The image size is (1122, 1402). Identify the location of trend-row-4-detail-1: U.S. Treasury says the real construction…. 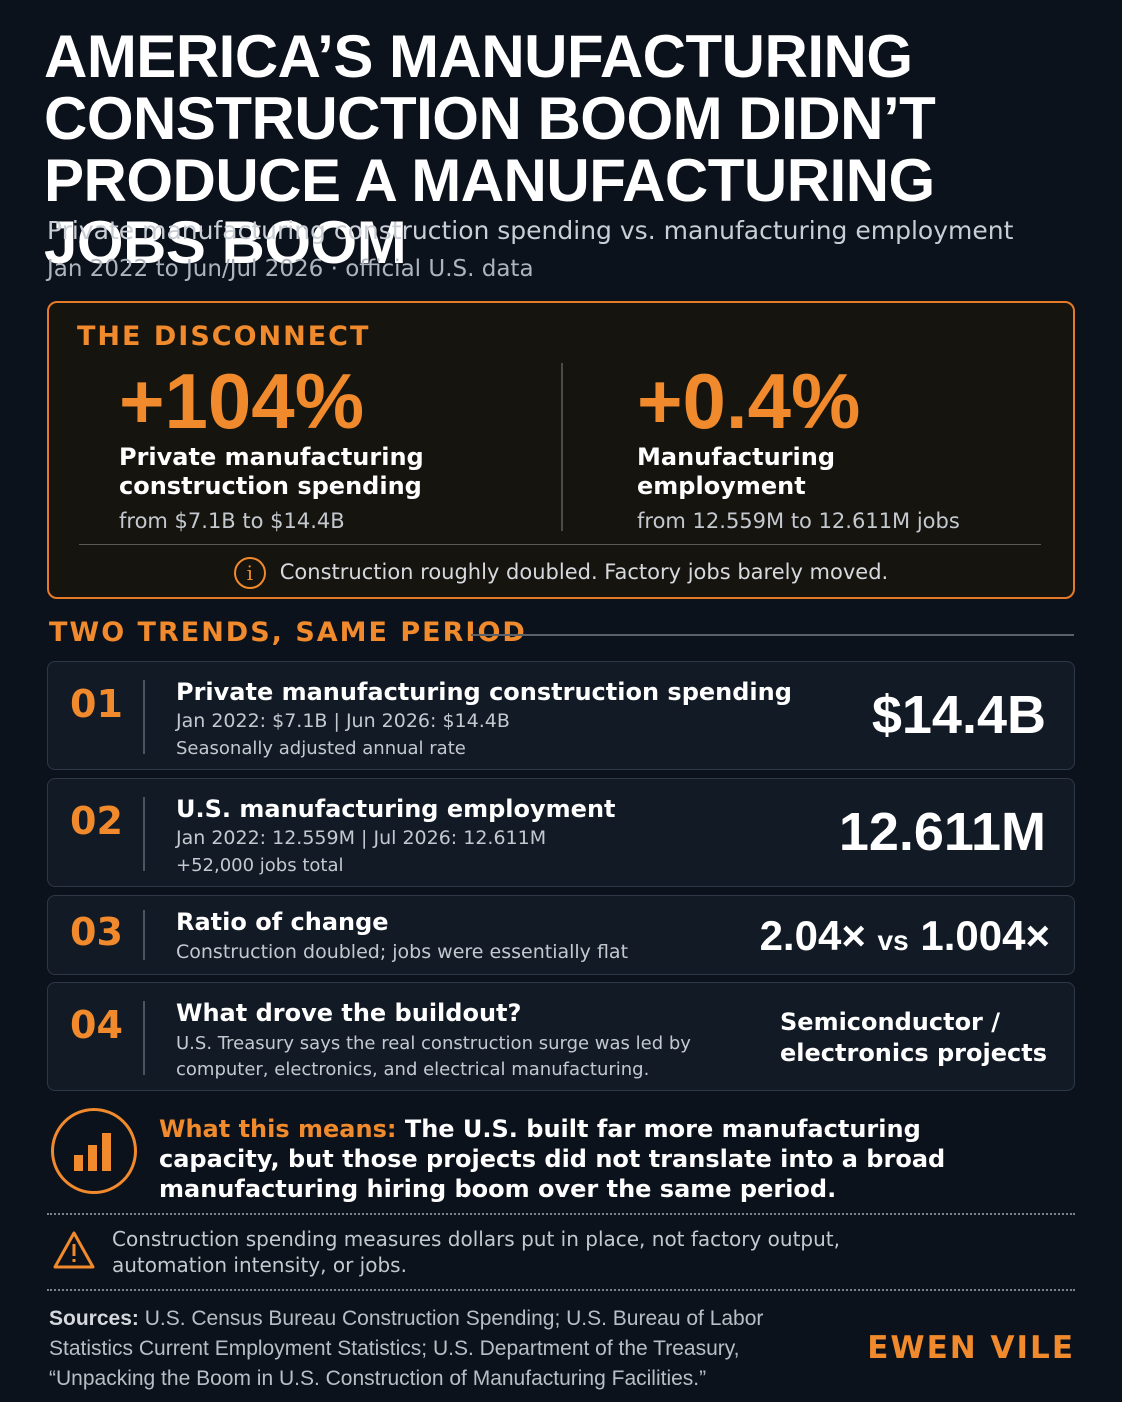
(433, 1043).